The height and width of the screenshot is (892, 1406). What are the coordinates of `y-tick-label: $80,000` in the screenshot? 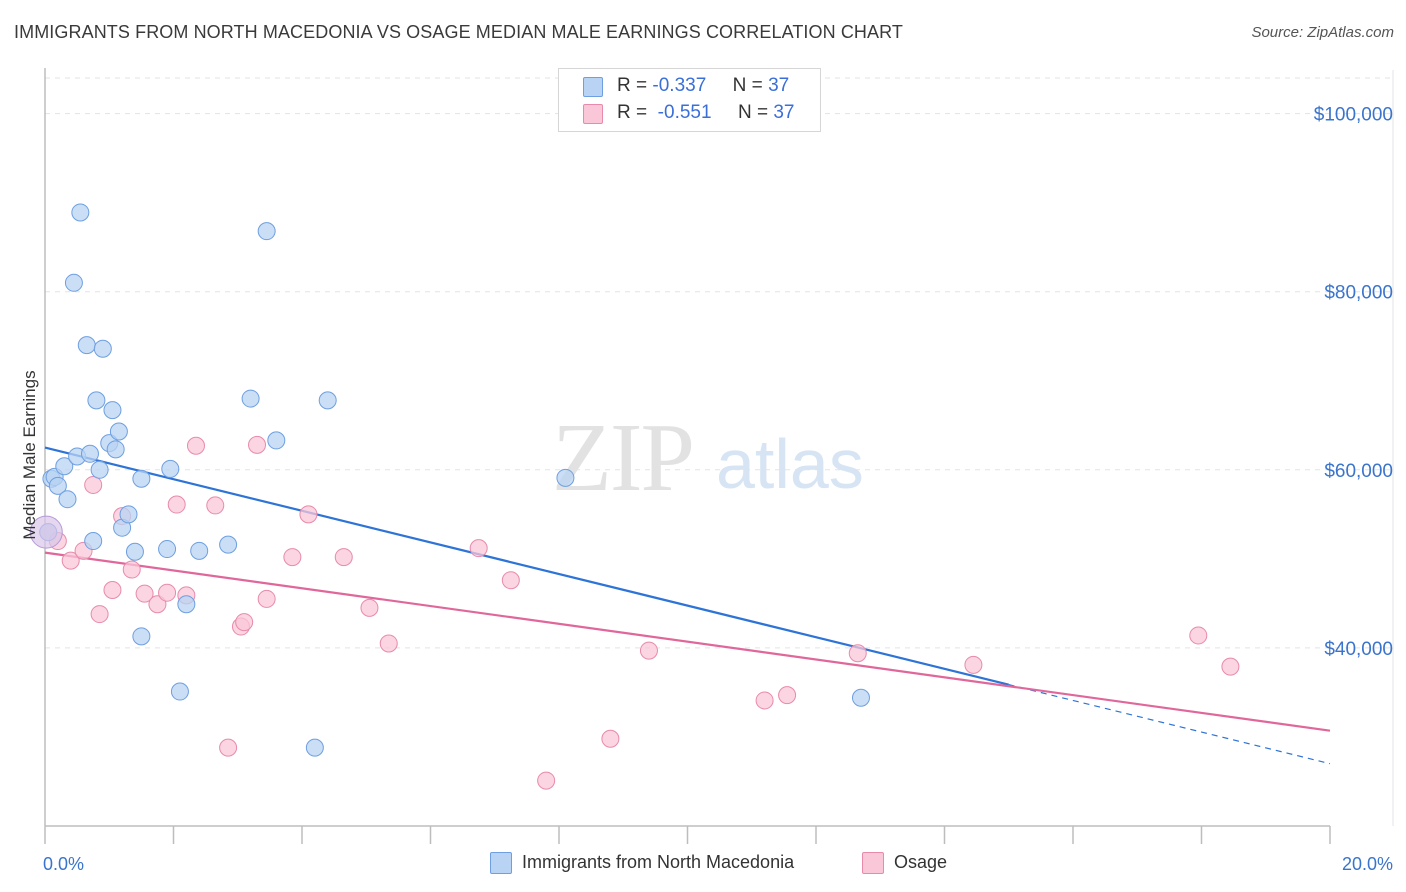 It's located at (1358, 293).